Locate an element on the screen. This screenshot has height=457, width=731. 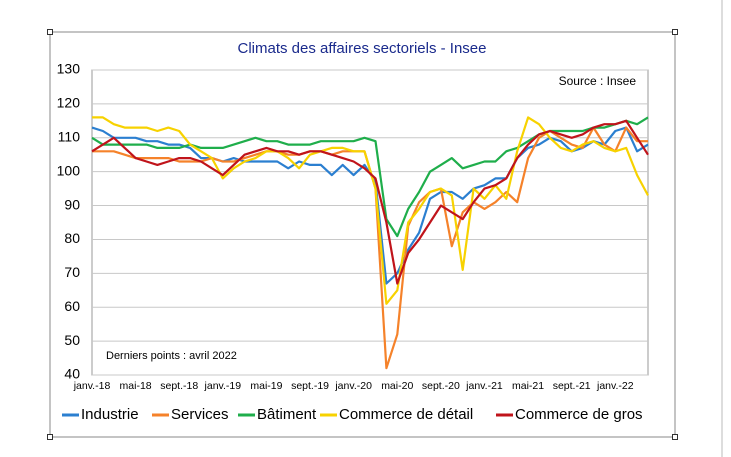
x-tick-label: janv.-18 is located at coordinates (92, 386).